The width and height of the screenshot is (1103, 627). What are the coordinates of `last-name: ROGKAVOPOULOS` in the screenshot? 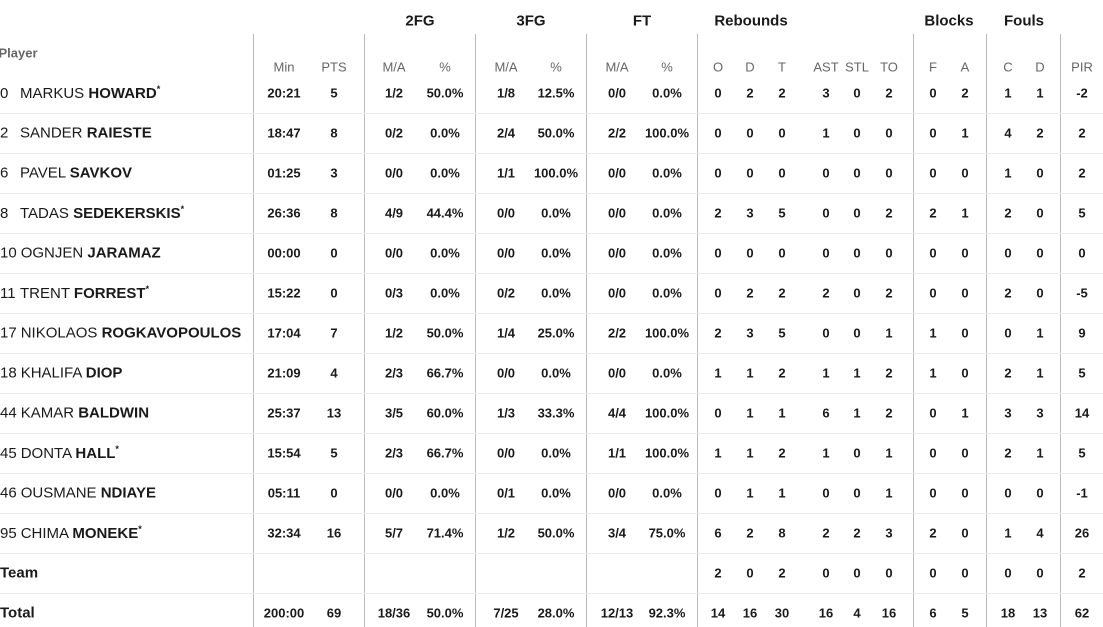 It's located at (171, 333).